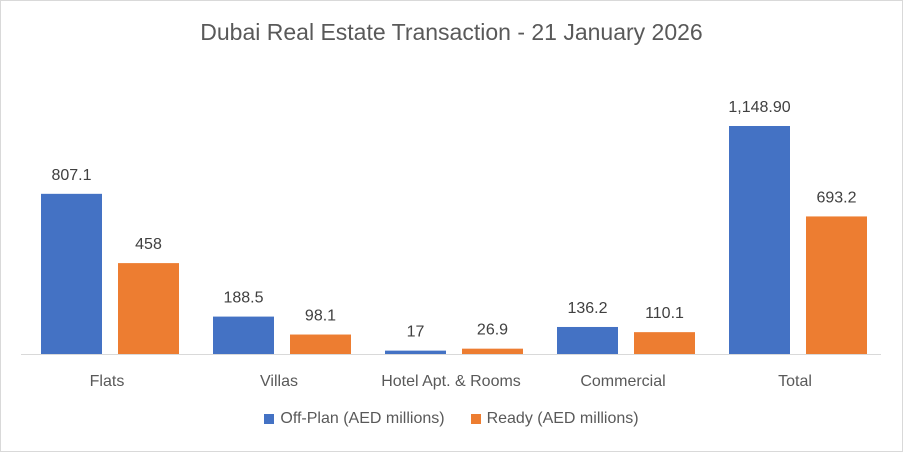  What do you see at coordinates (664, 313) in the screenshot?
I see `data-label-ready-commercial: 110.1` at bounding box center [664, 313].